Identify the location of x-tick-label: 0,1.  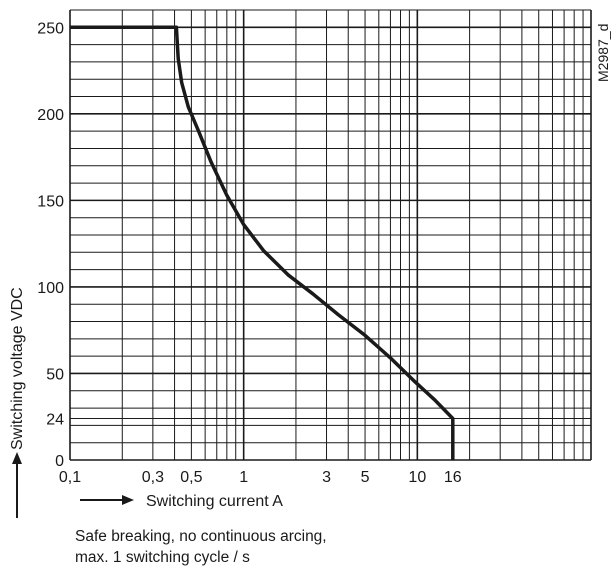
(70, 477).